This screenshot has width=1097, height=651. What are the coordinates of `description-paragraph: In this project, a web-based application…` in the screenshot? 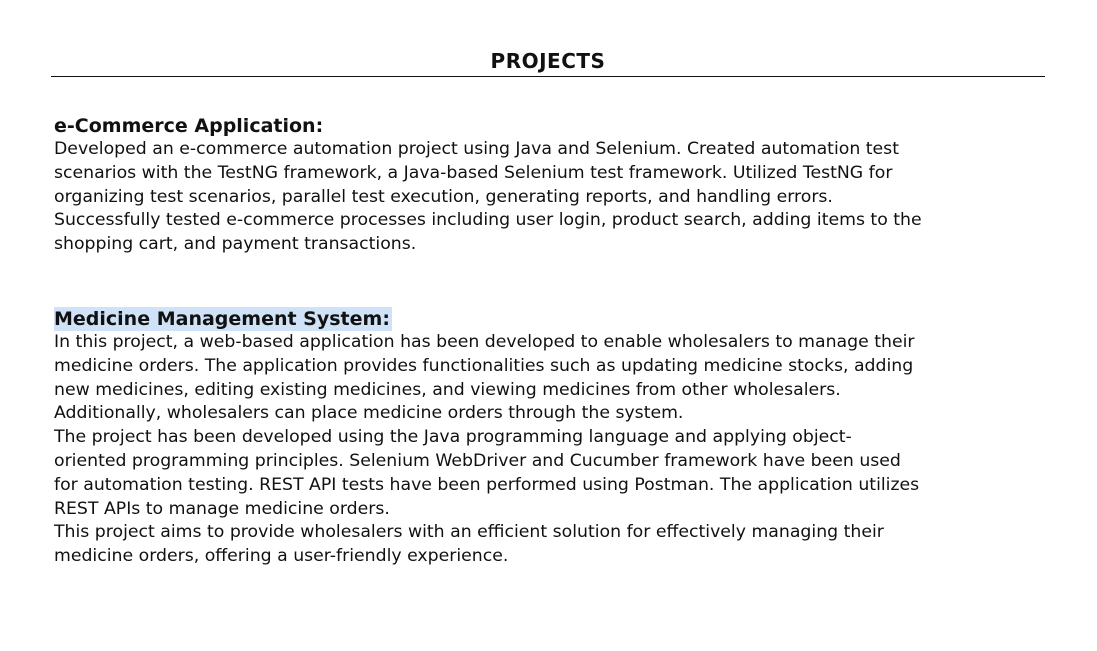 It's located at (484, 378).